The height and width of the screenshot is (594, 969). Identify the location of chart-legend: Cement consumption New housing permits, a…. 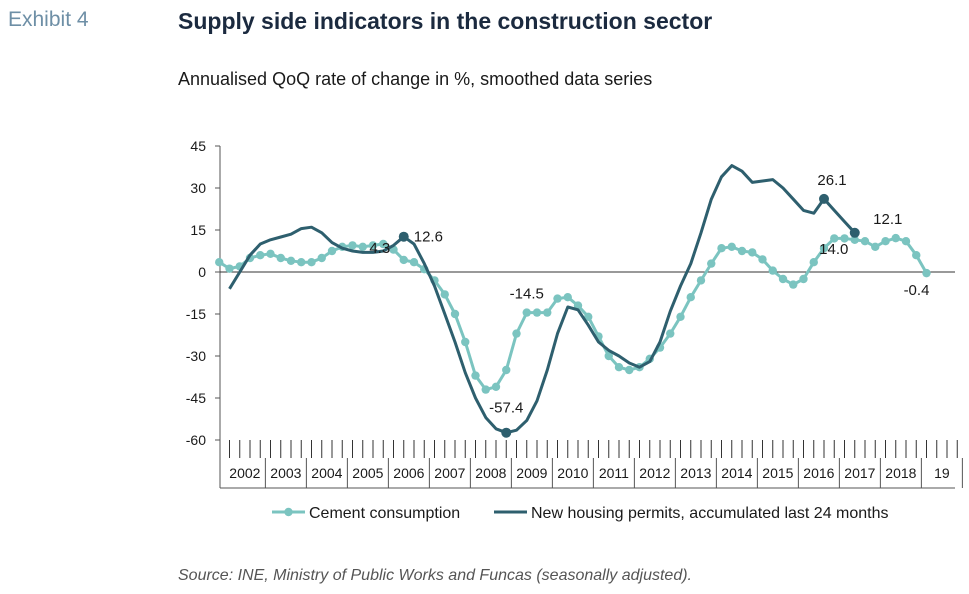
(580, 513).